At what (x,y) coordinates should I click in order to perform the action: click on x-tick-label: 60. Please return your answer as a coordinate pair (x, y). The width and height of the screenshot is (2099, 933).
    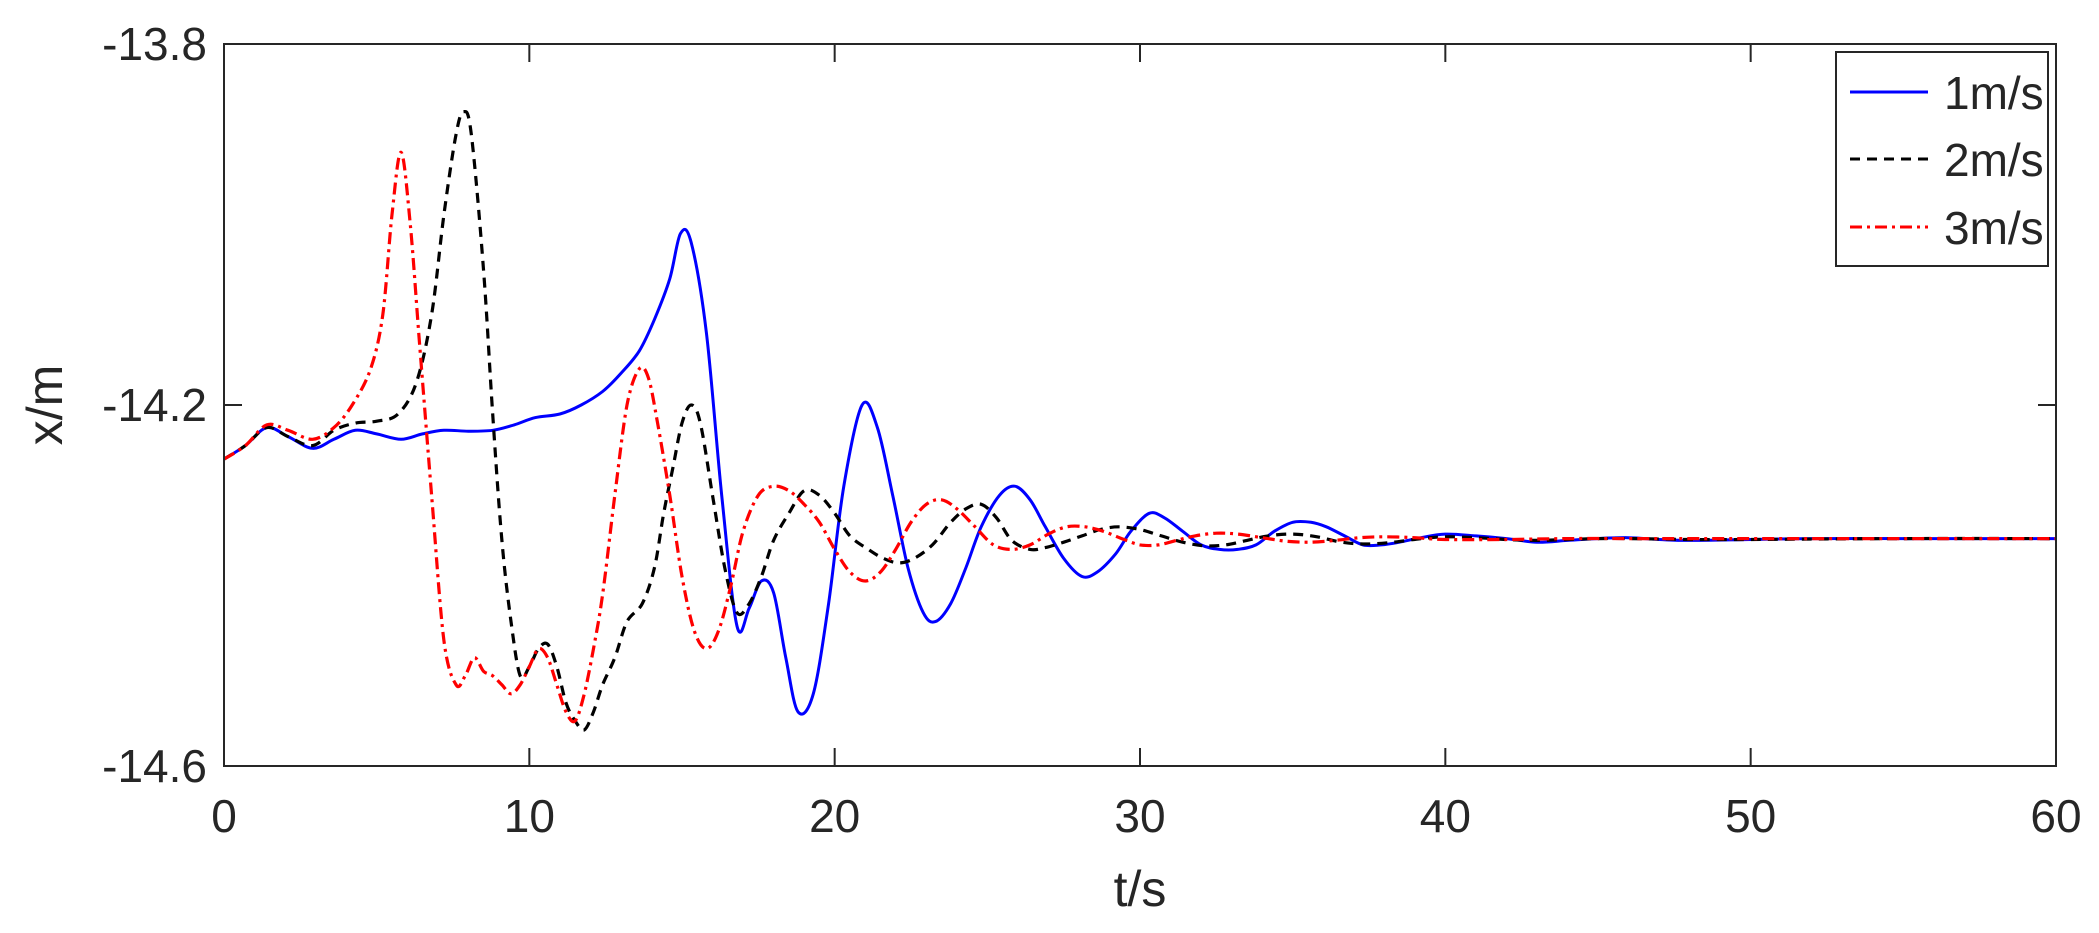
    Looking at the image, I should click on (2055, 816).